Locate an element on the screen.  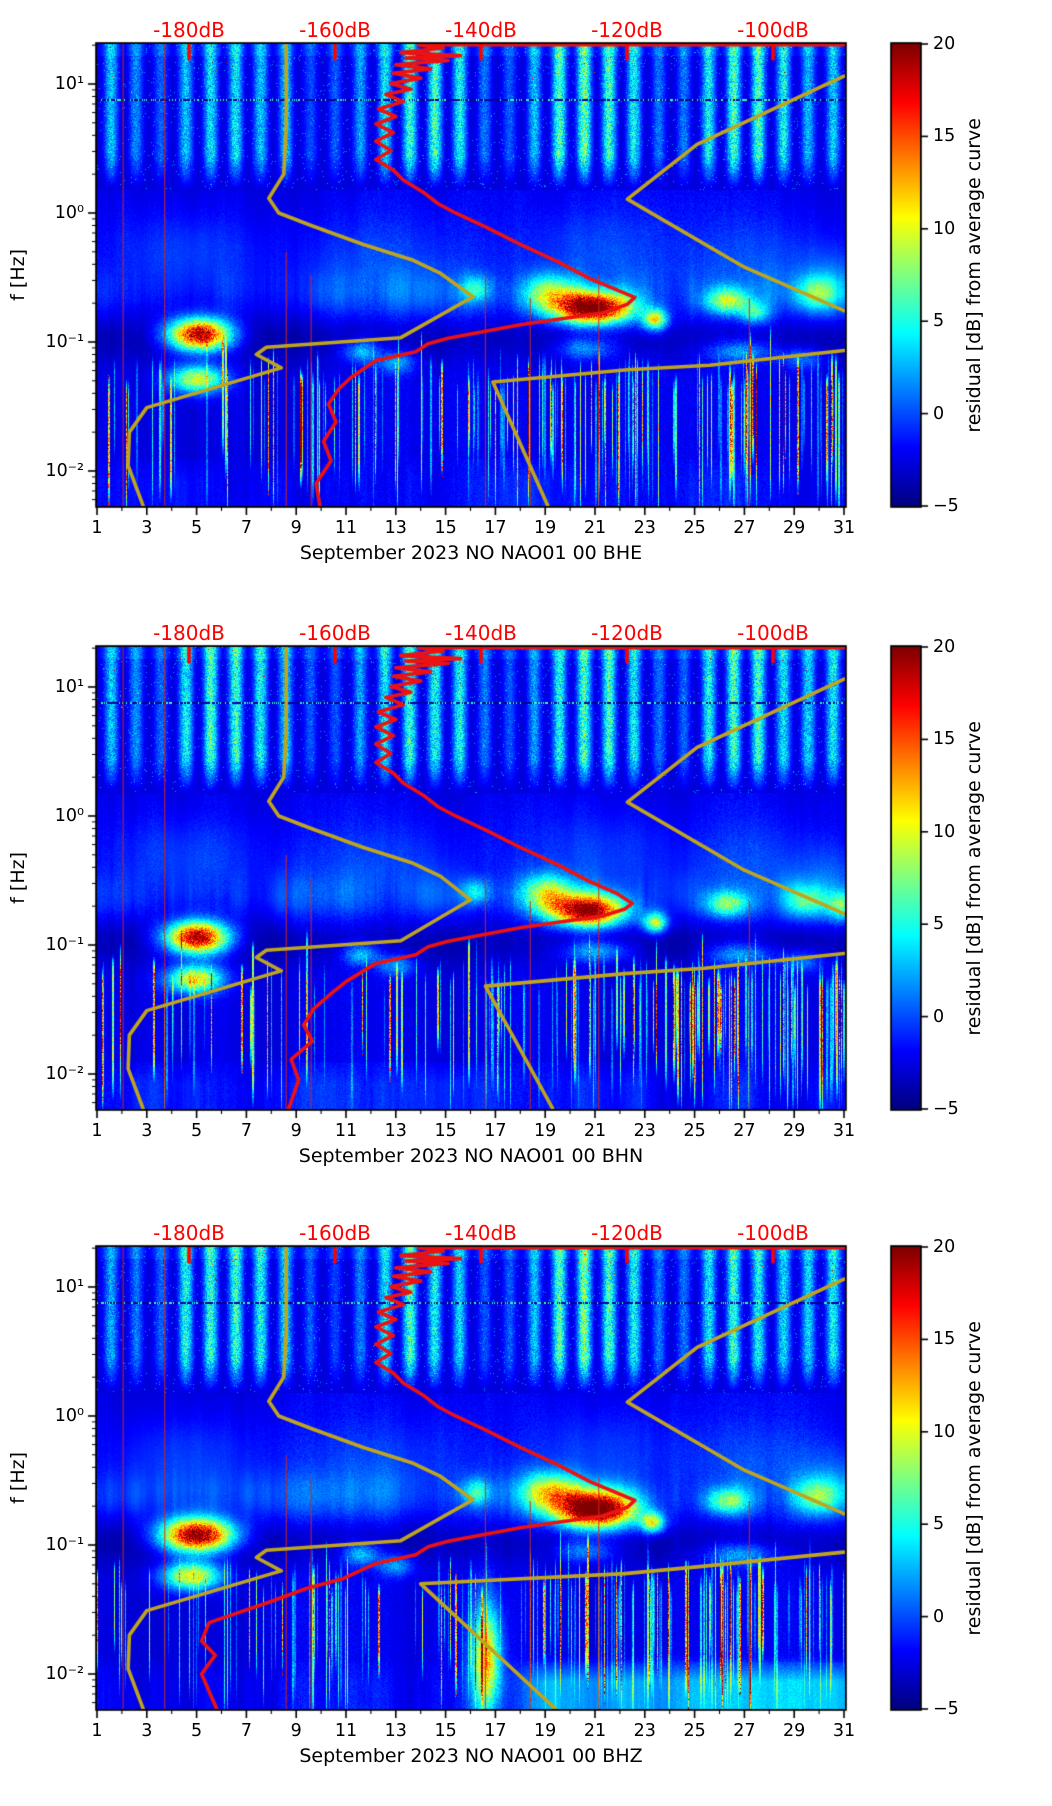
top-db-label: -160dB is located at coordinates (335, 30).